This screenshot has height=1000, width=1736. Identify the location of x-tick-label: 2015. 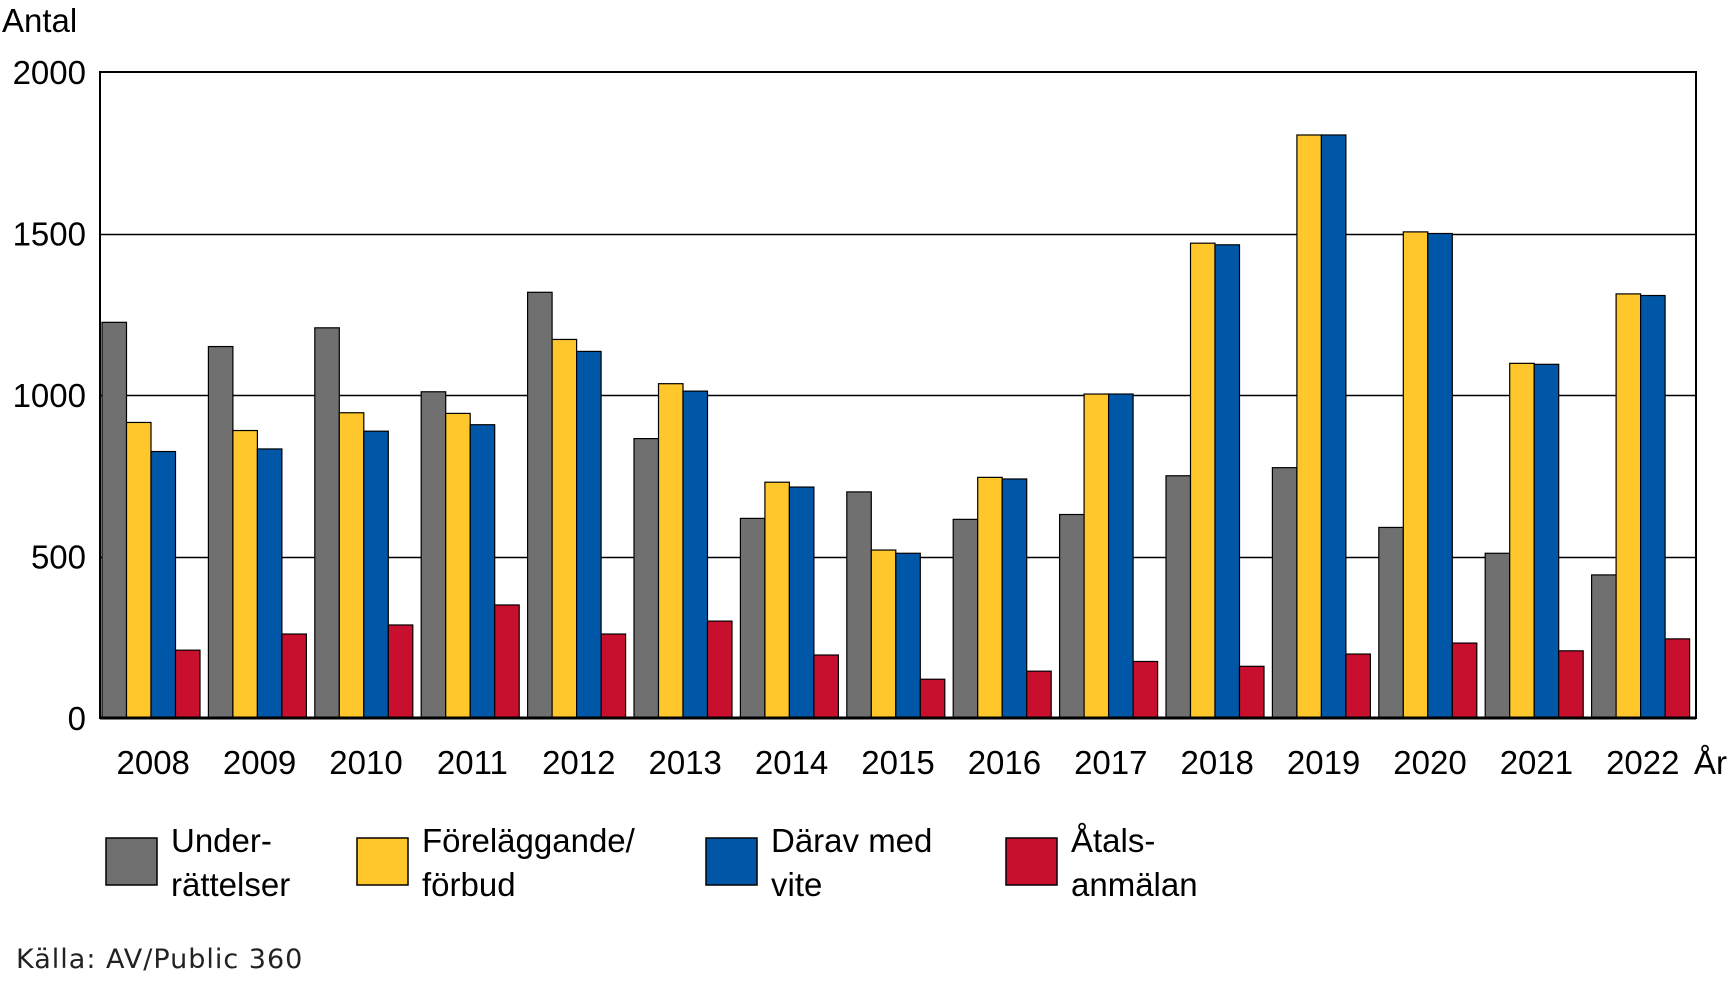
(897, 762).